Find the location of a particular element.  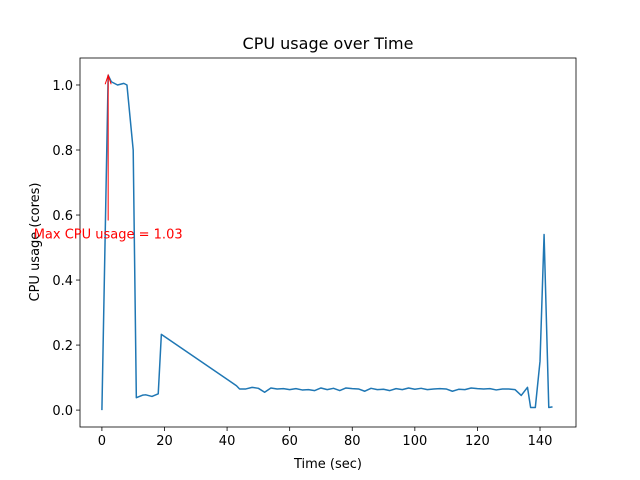

annotation-arrowhead is located at coordinates (108, 79).